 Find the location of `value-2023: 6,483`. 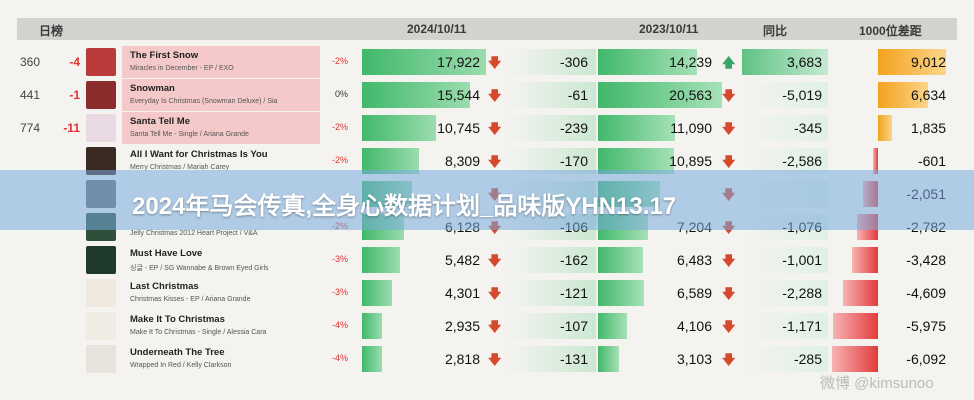

value-2023: 6,483 is located at coordinates (694, 260).